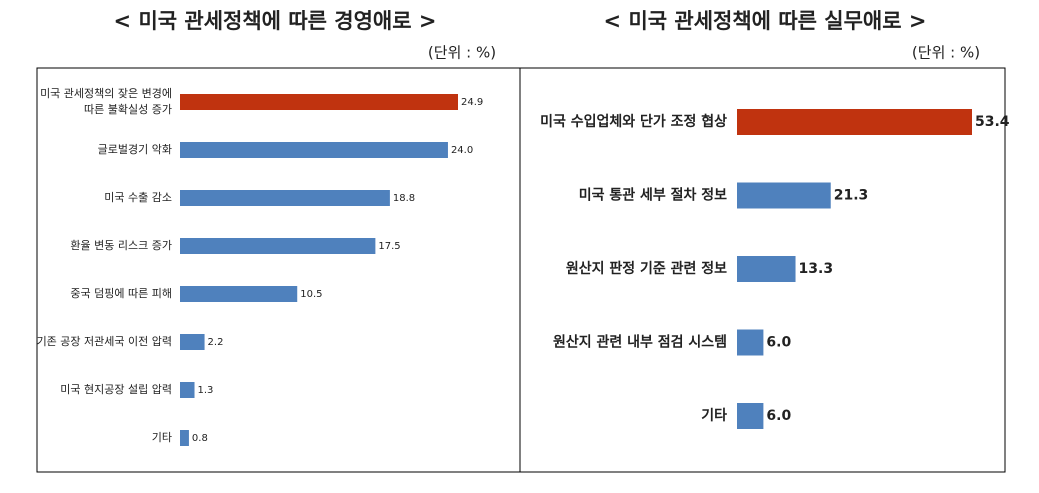 This screenshot has width=1039, height=493. Describe the element at coordinates (653, 195) in the screenshot. I see `category-label: 미국 통관 세부 절차 정보` at that location.